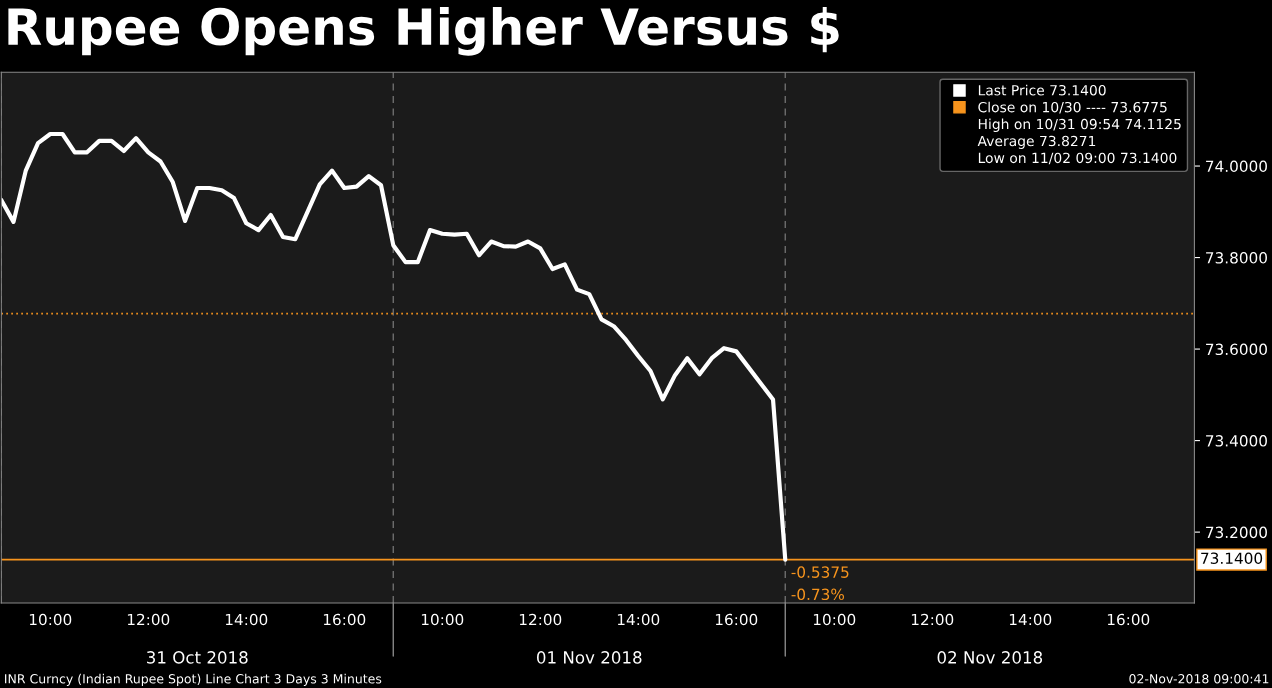 The width and height of the screenshot is (1272, 688). Describe the element at coordinates (1199, 679) in the screenshot. I see `text: 02-Nov-2018 09:00:41` at that location.